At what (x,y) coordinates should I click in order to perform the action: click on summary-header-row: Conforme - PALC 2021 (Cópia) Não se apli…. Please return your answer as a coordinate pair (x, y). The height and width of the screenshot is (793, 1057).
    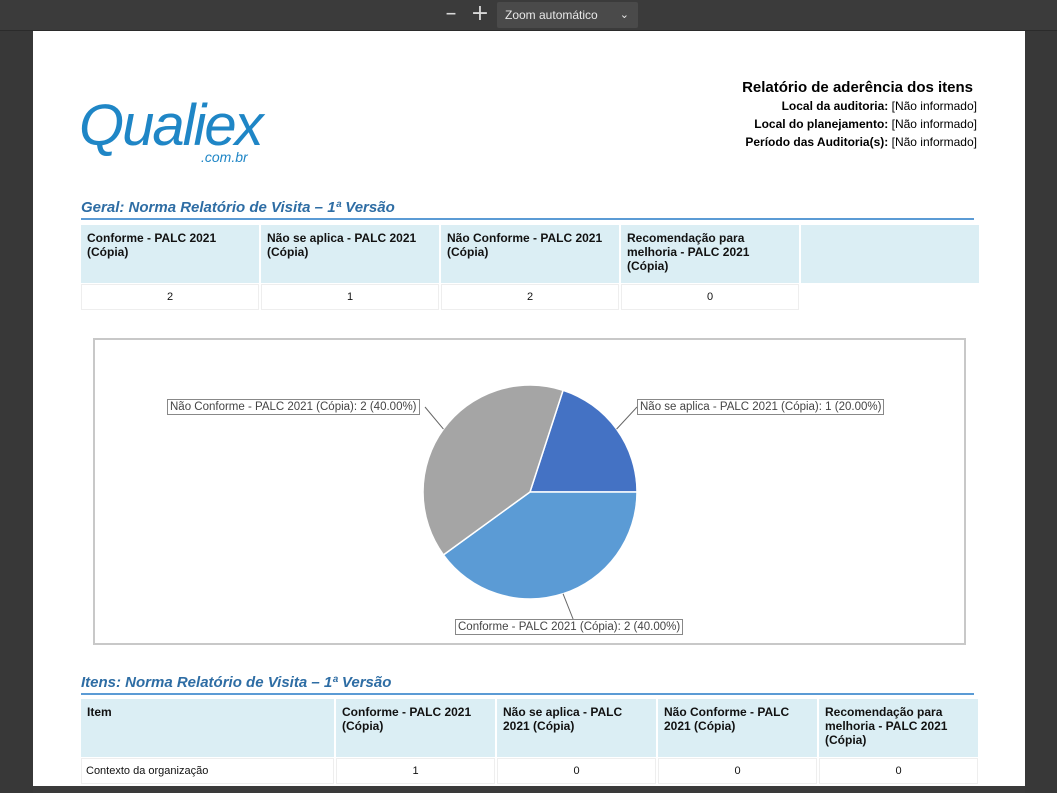
    Looking at the image, I should click on (530, 254).